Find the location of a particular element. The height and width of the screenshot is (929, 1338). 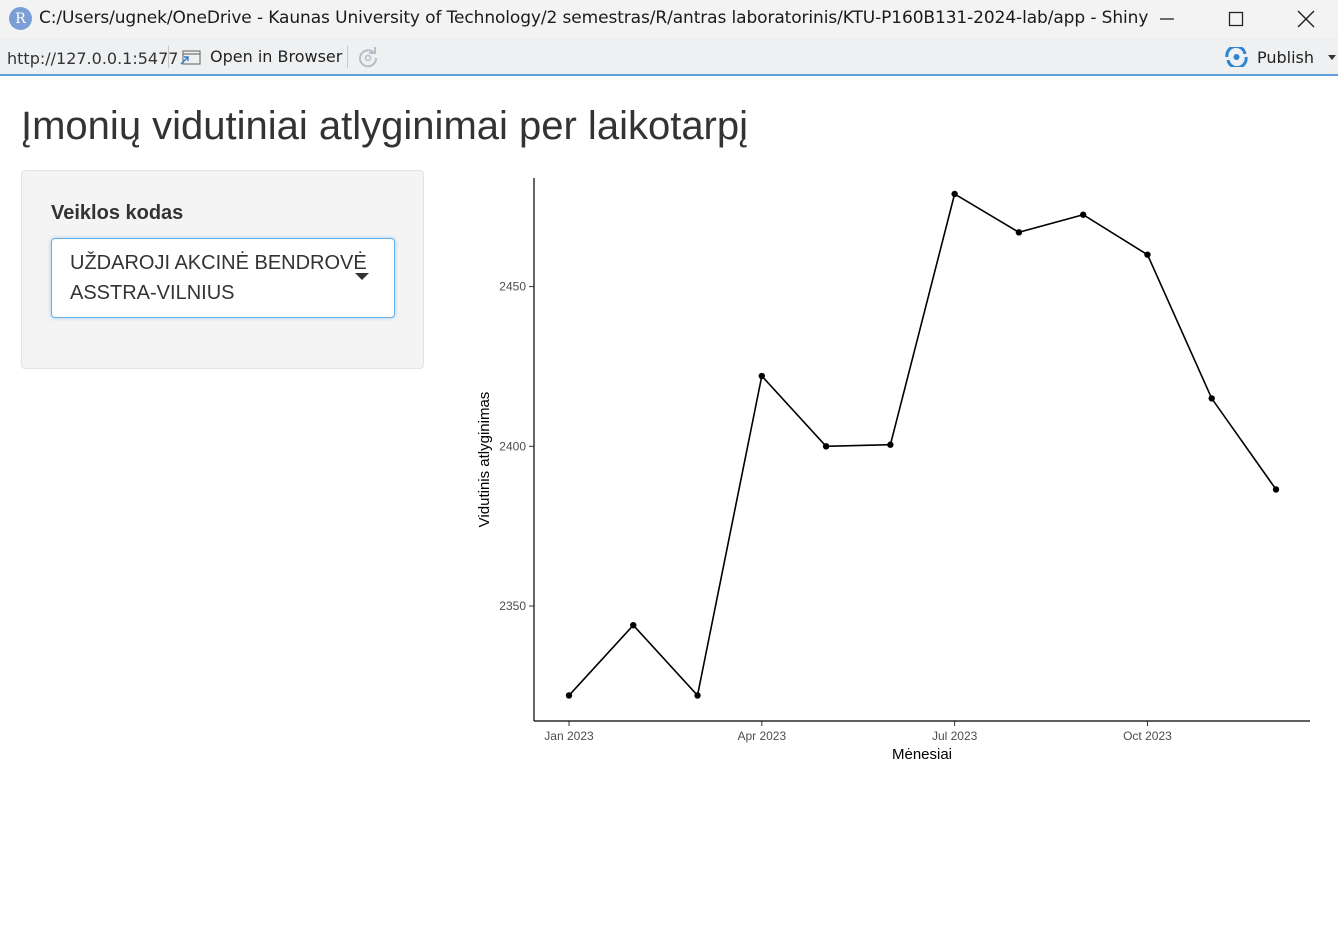

publish-label: Publish is located at coordinates (1286, 57).